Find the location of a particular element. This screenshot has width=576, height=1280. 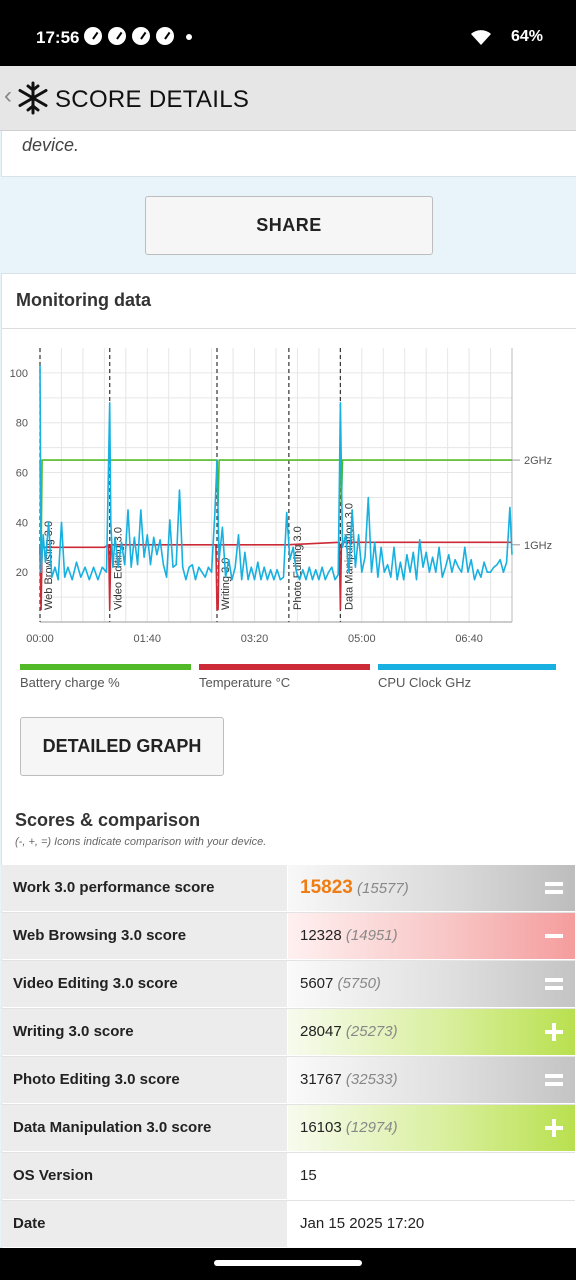

table-row: Video Editing 3.0 score 5607 (5750) is located at coordinates (288, 985).